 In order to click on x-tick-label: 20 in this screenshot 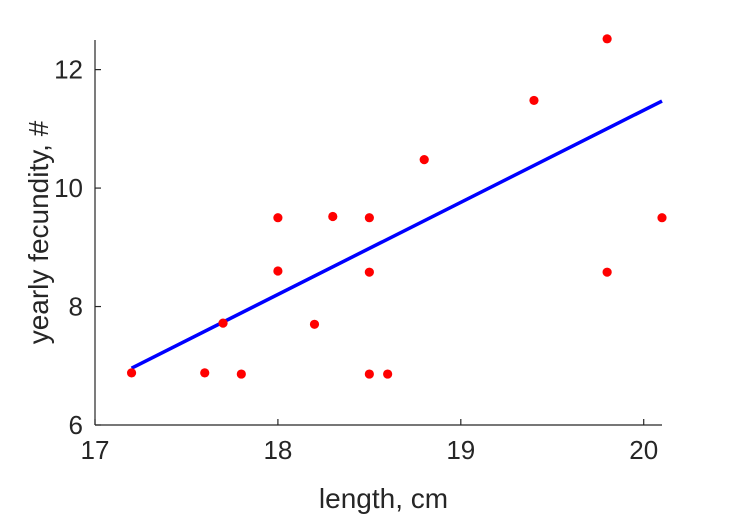, I will do `click(643, 450)`.